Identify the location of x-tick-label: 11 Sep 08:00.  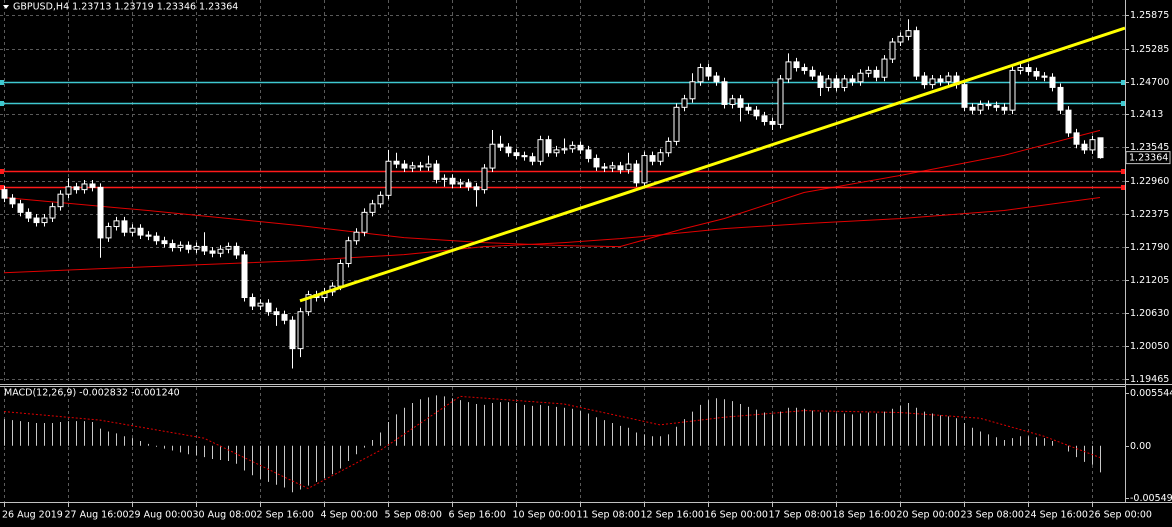
(608, 515).